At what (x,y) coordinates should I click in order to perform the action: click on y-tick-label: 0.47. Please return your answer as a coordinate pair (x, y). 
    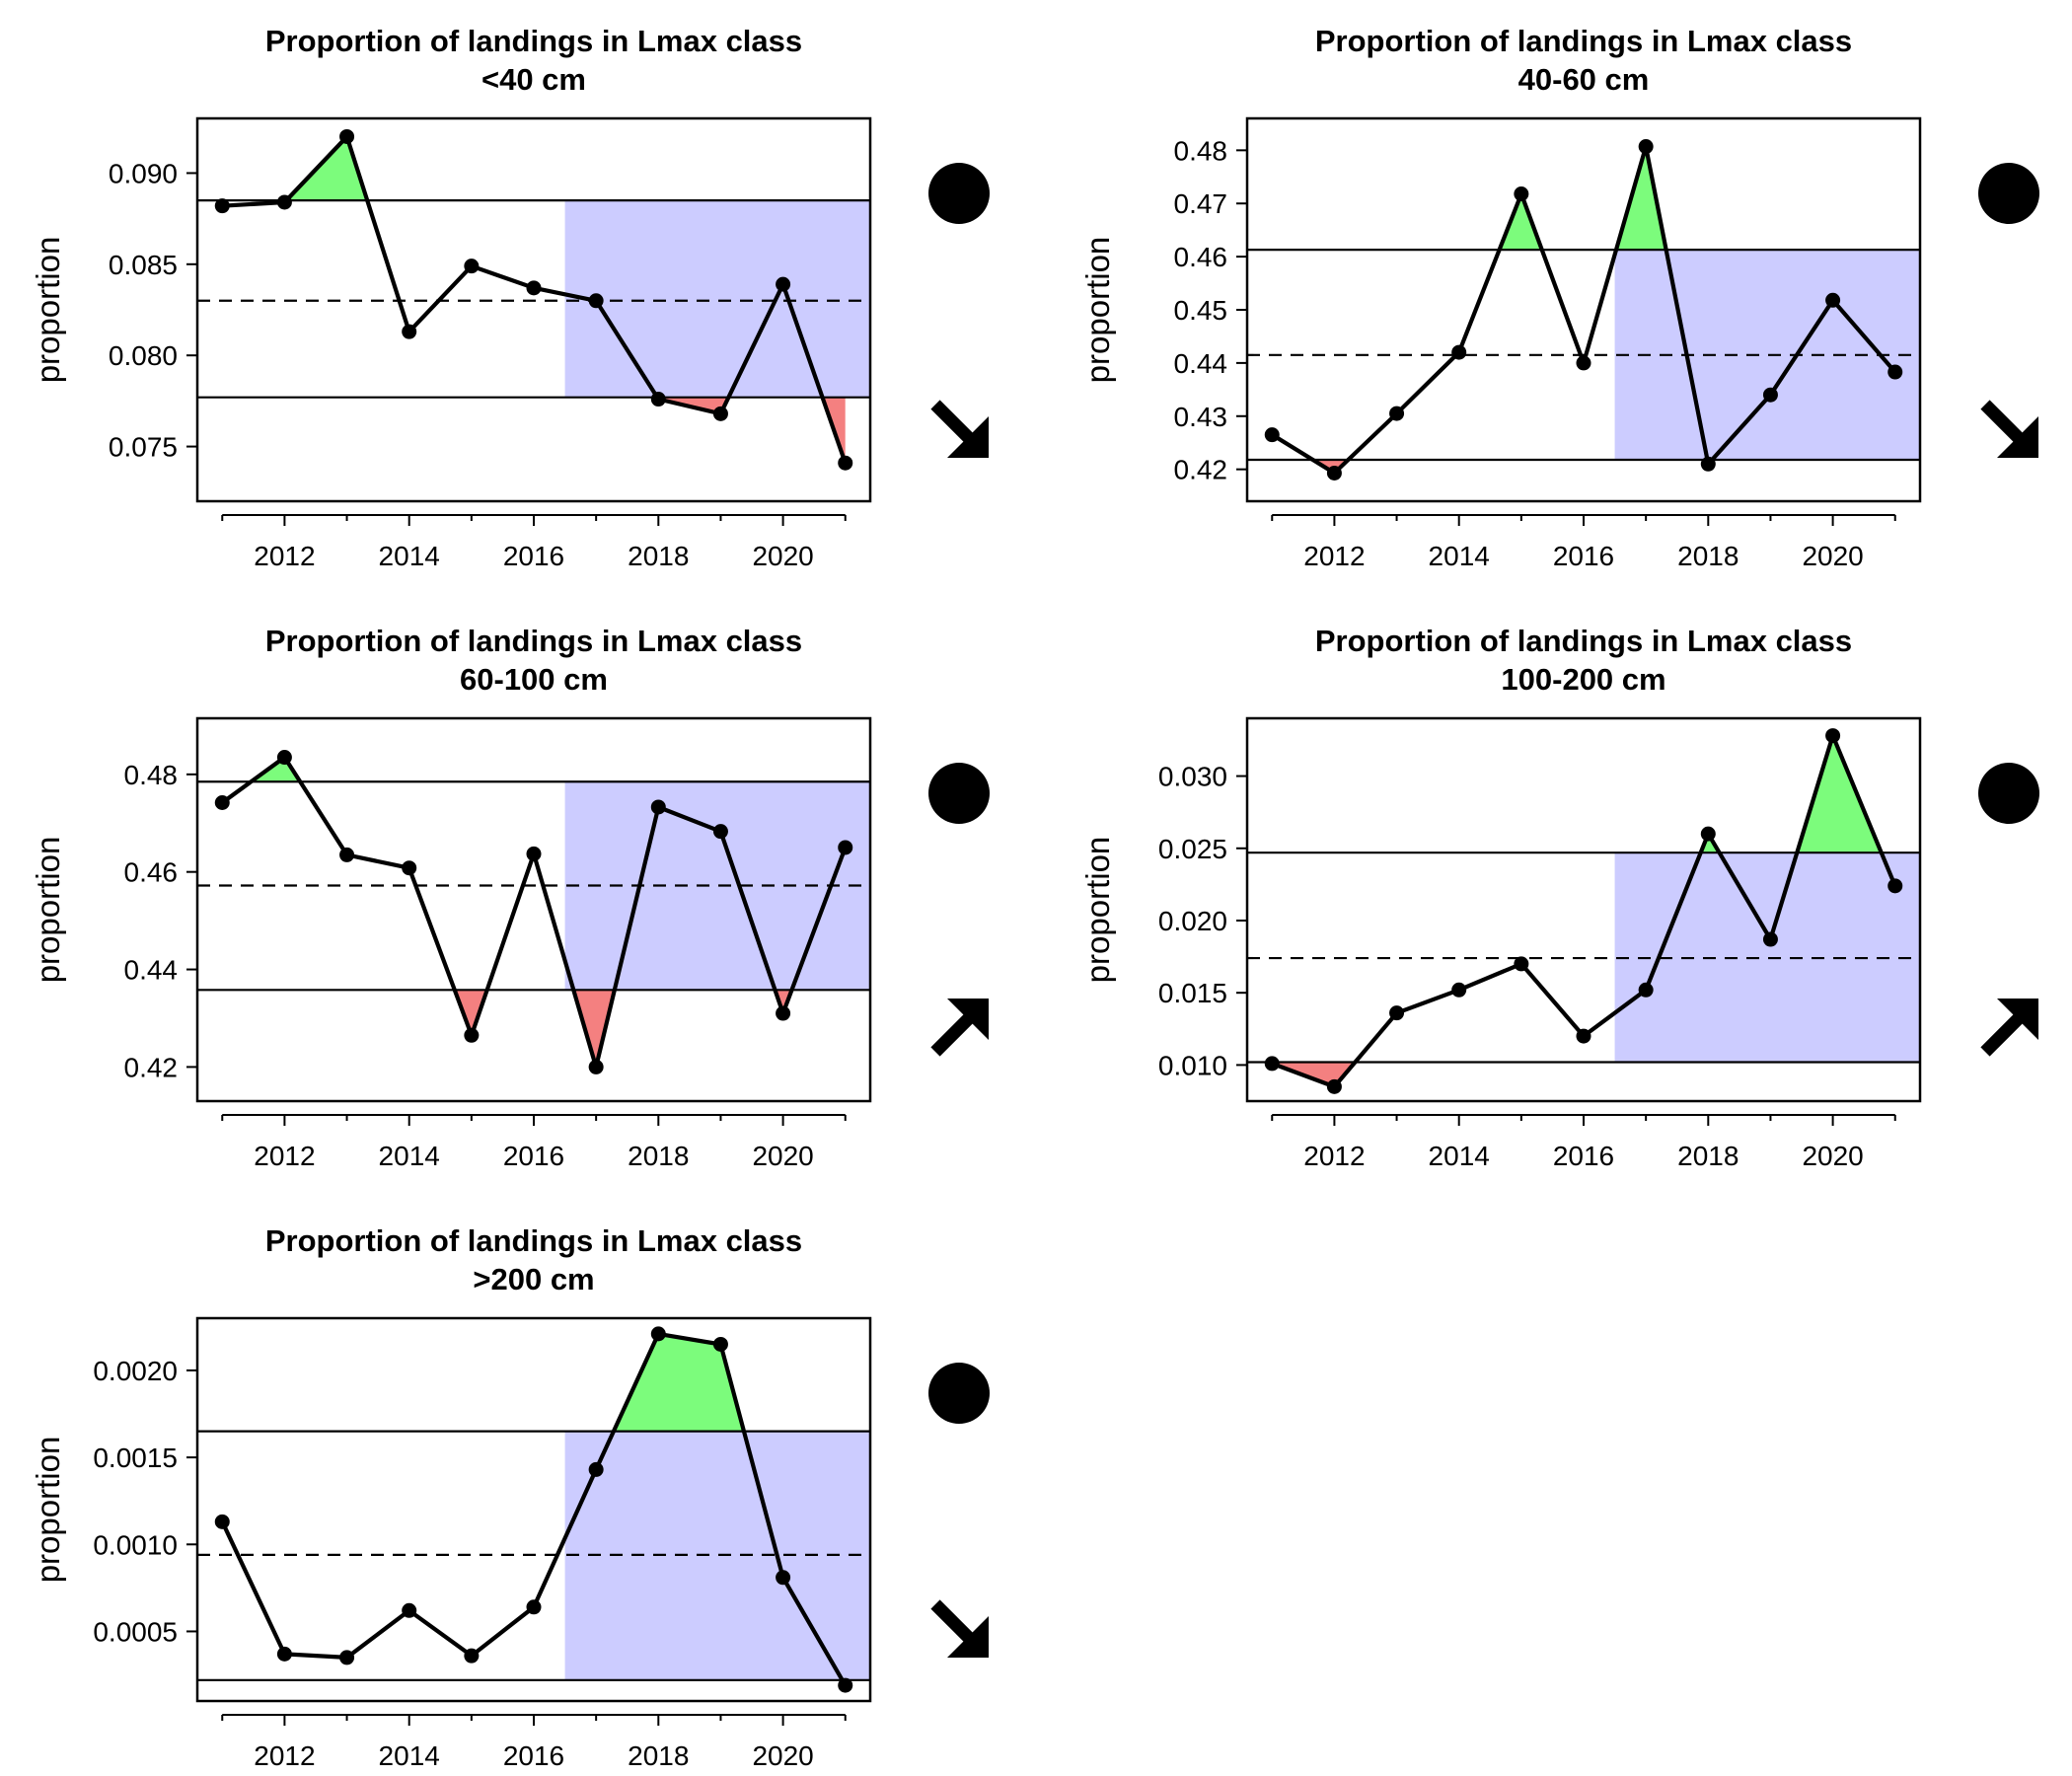
    Looking at the image, I should click on (1201, 204).